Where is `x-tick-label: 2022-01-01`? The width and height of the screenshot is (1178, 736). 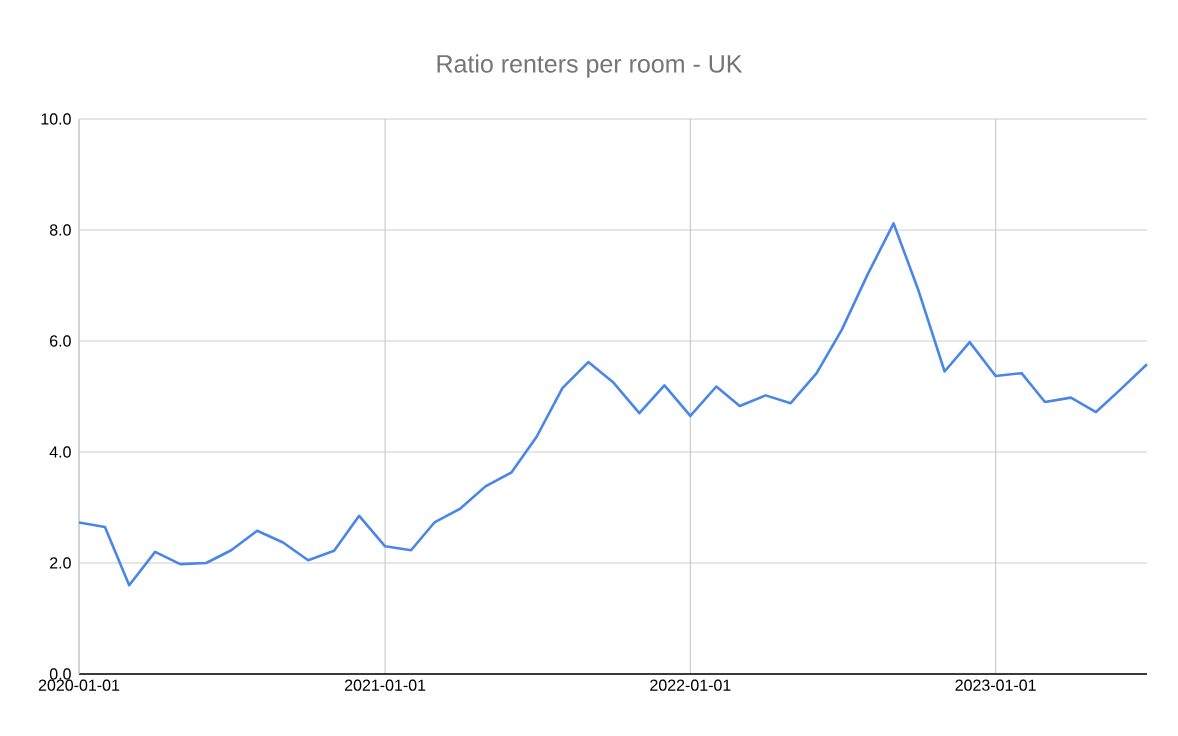 x-tick-label: 2022-01-01 is located at coordinates (690, 685).